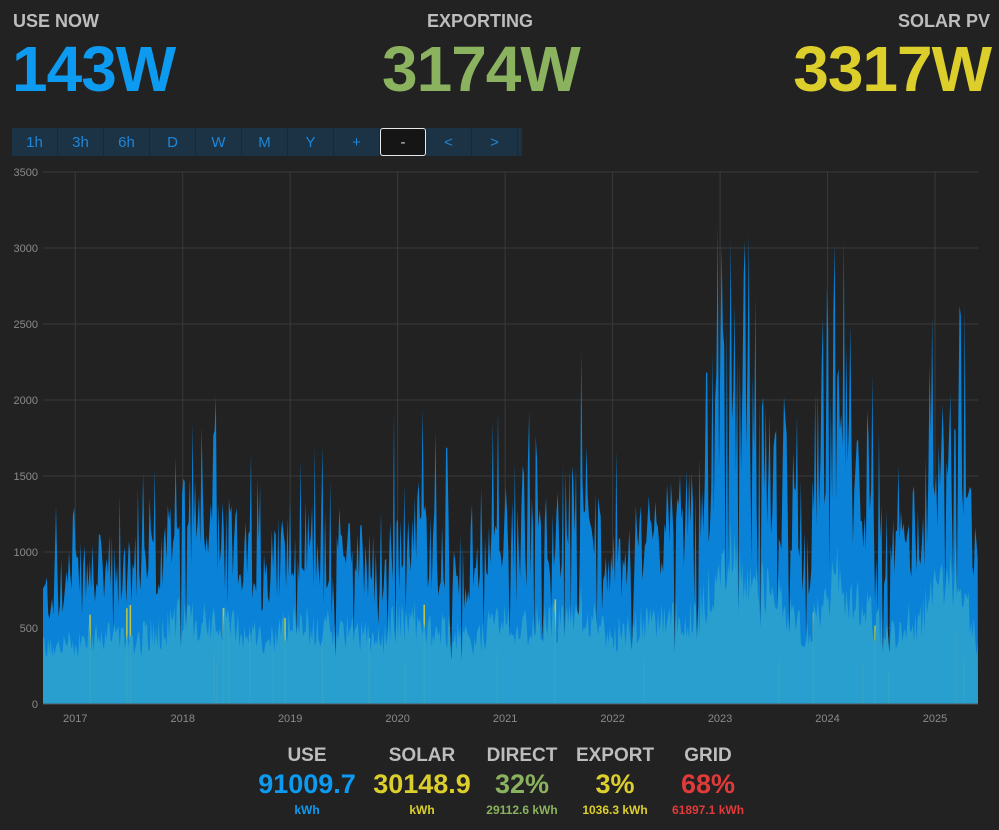  What do you see at coordinates (94, 69) in the screenshot?
I see `use-now-value: 143W` at bounding box center [94, 69].